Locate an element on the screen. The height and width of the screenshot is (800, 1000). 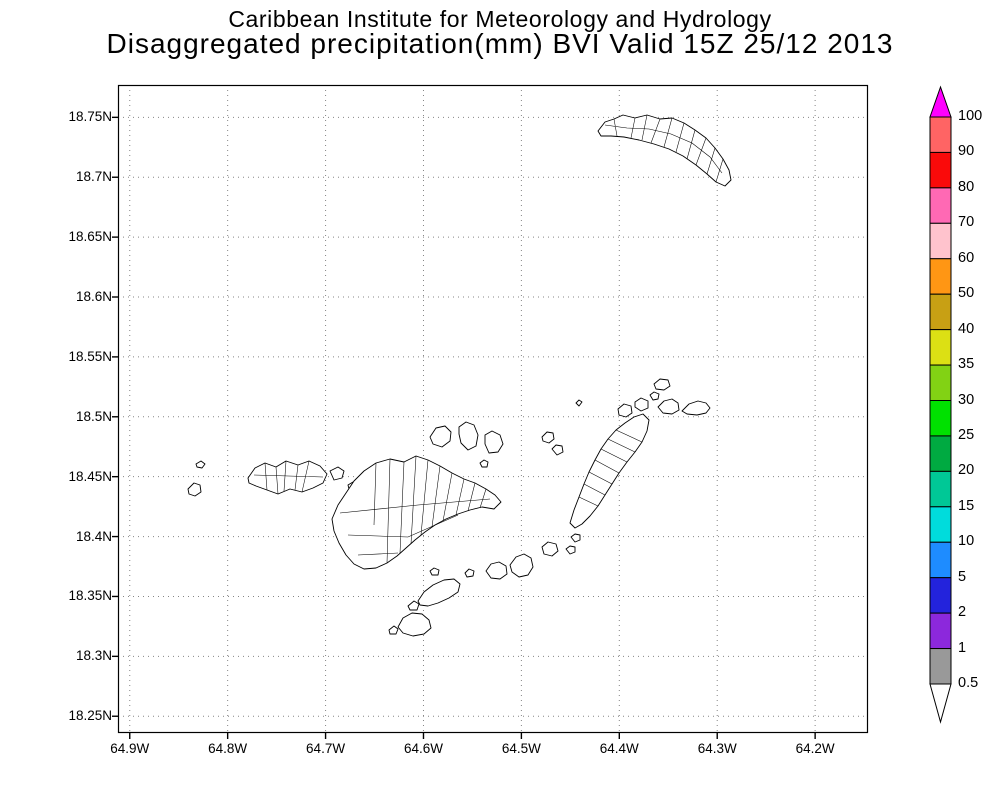
island-norman is located at coordinates (414, 624).